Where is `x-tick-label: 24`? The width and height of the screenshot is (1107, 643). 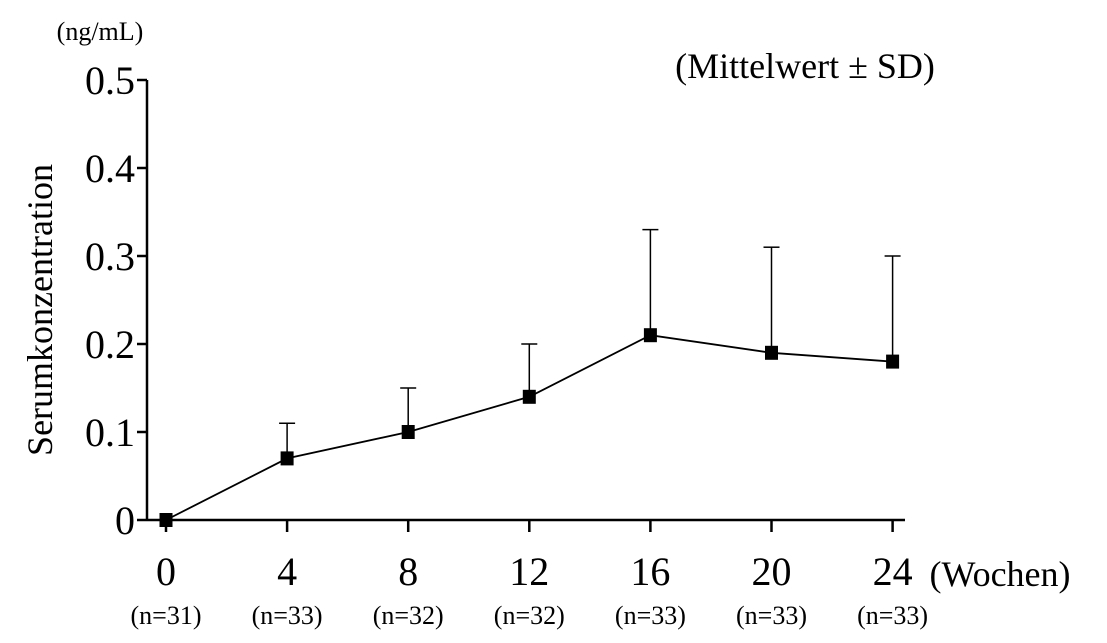 x-tick-label: 24 is located at coordinates (893, 571).